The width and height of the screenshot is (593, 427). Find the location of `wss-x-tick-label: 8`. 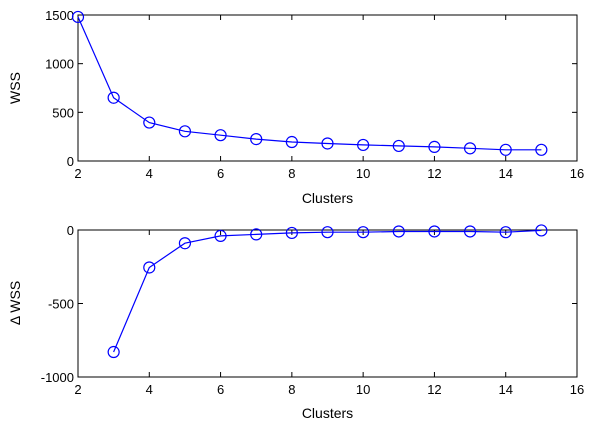

wss-x-tick-label: 8 is located at coordinates (291, 173).